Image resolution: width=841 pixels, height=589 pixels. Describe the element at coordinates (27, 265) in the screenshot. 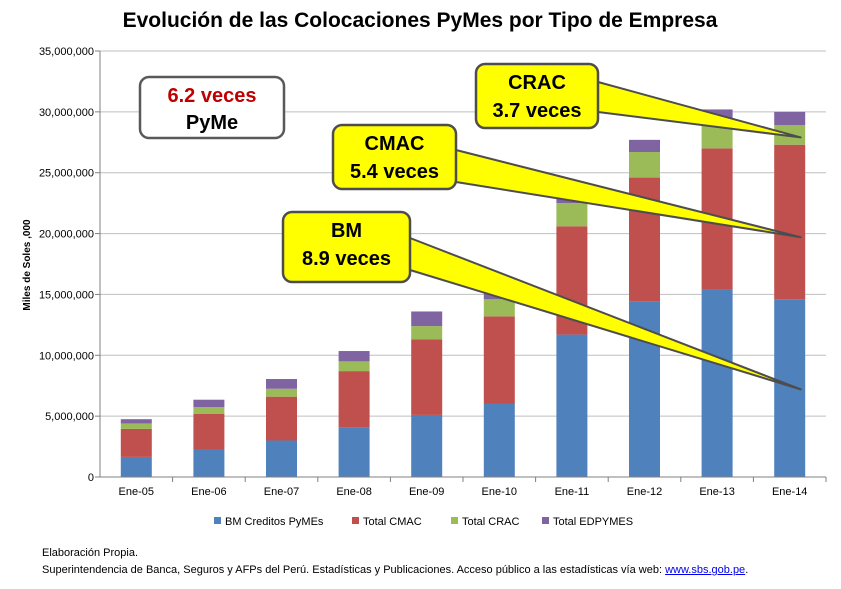

I see `y-axis-label: Miles de Soles ,000` at that location.